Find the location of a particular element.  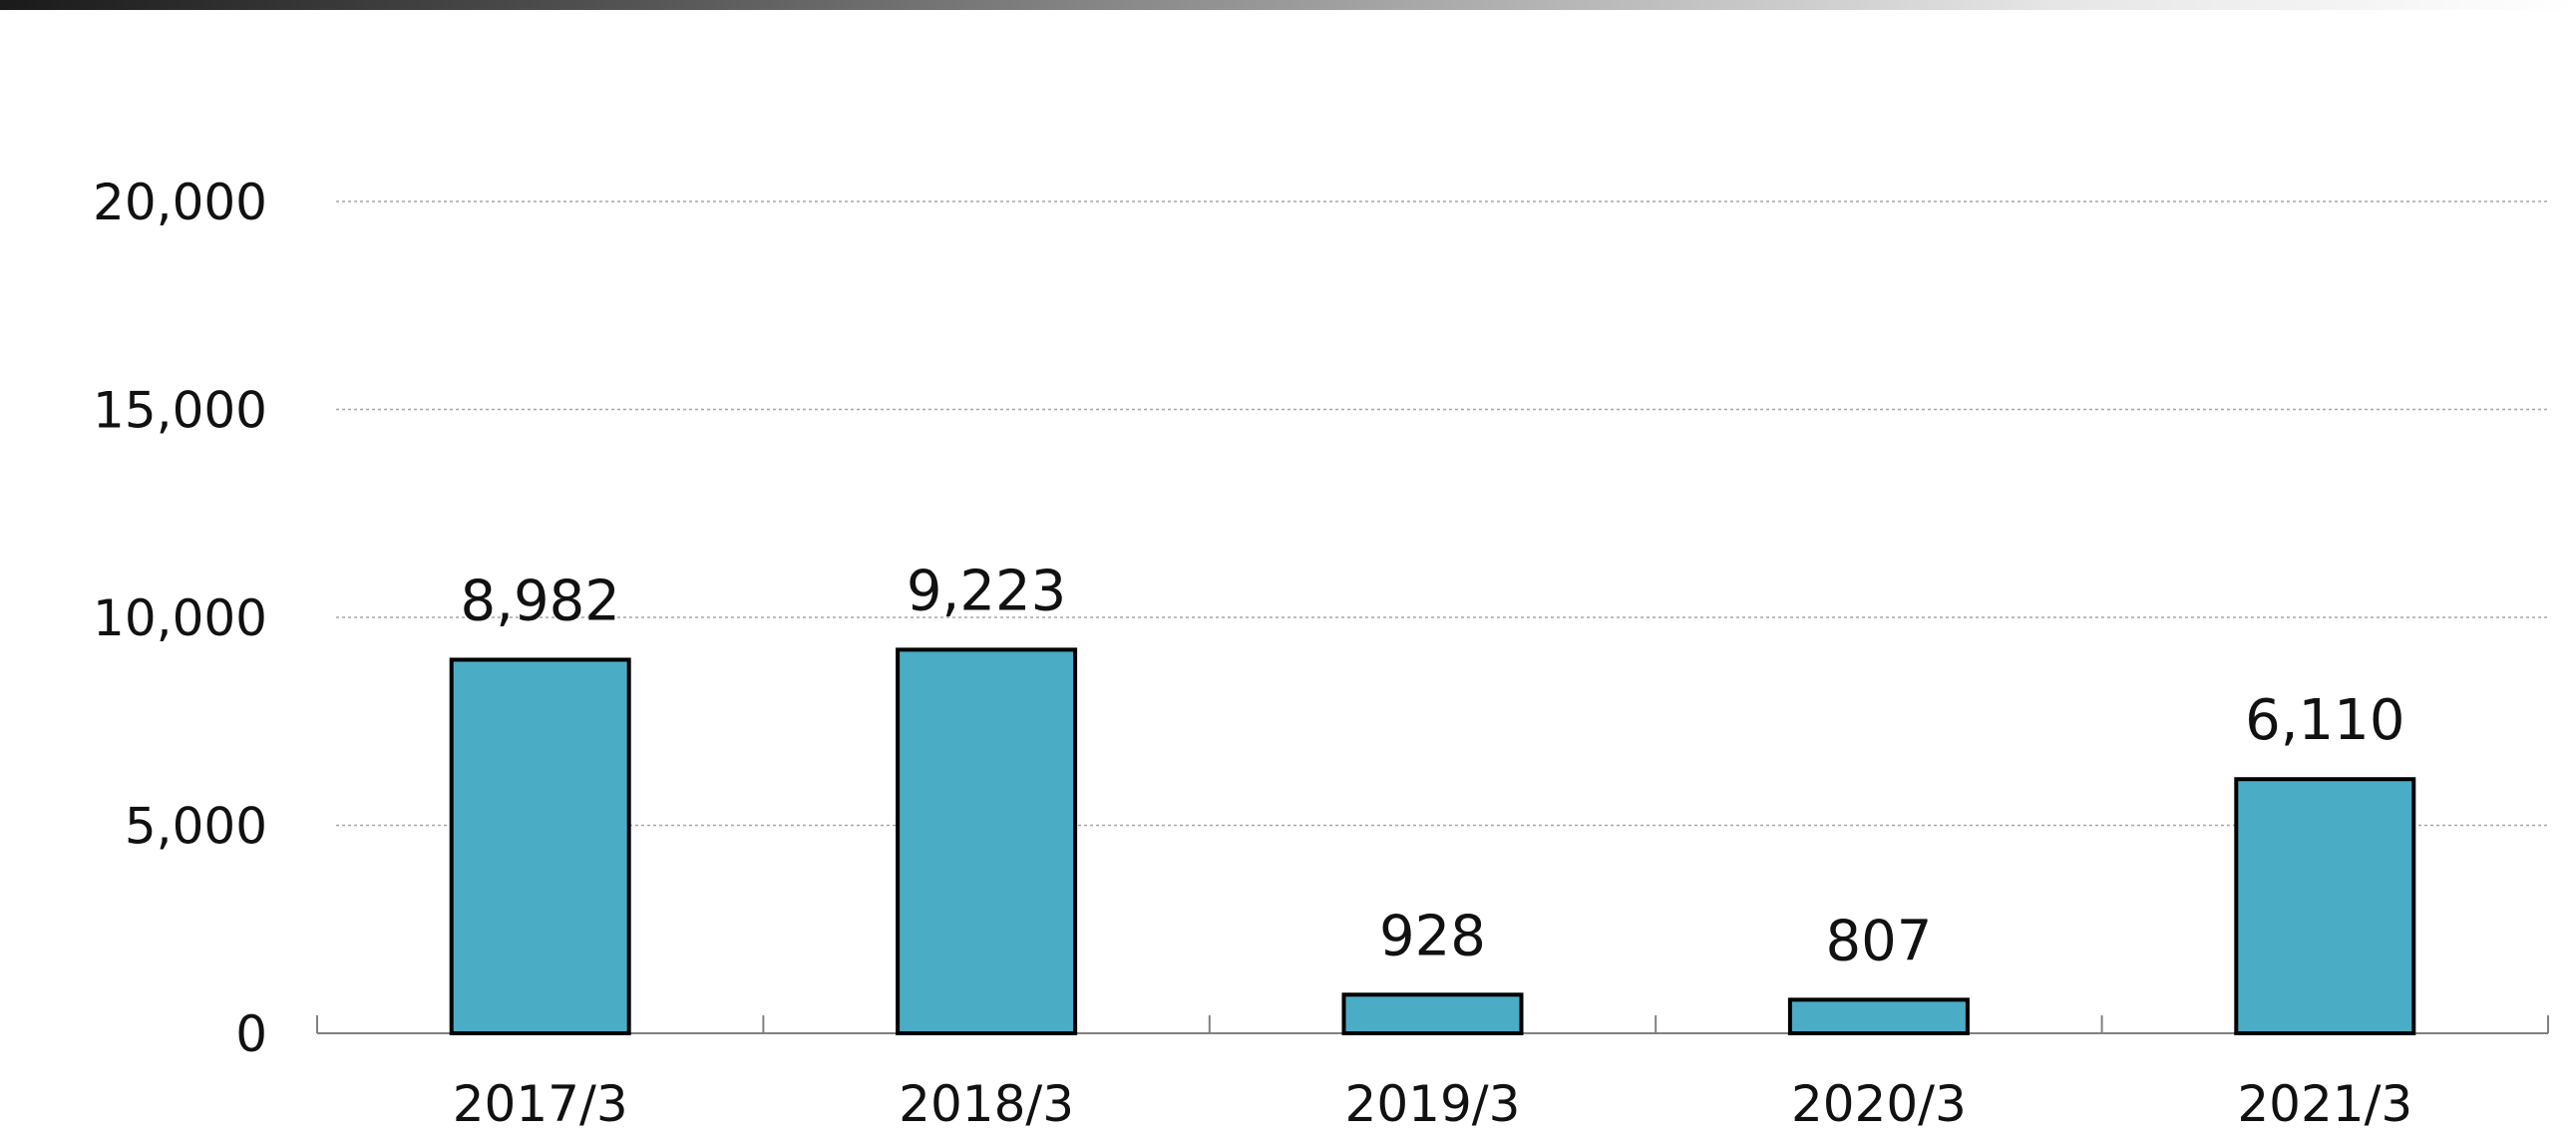

data-label-3: 807 is located at coordinates (1878, 941).